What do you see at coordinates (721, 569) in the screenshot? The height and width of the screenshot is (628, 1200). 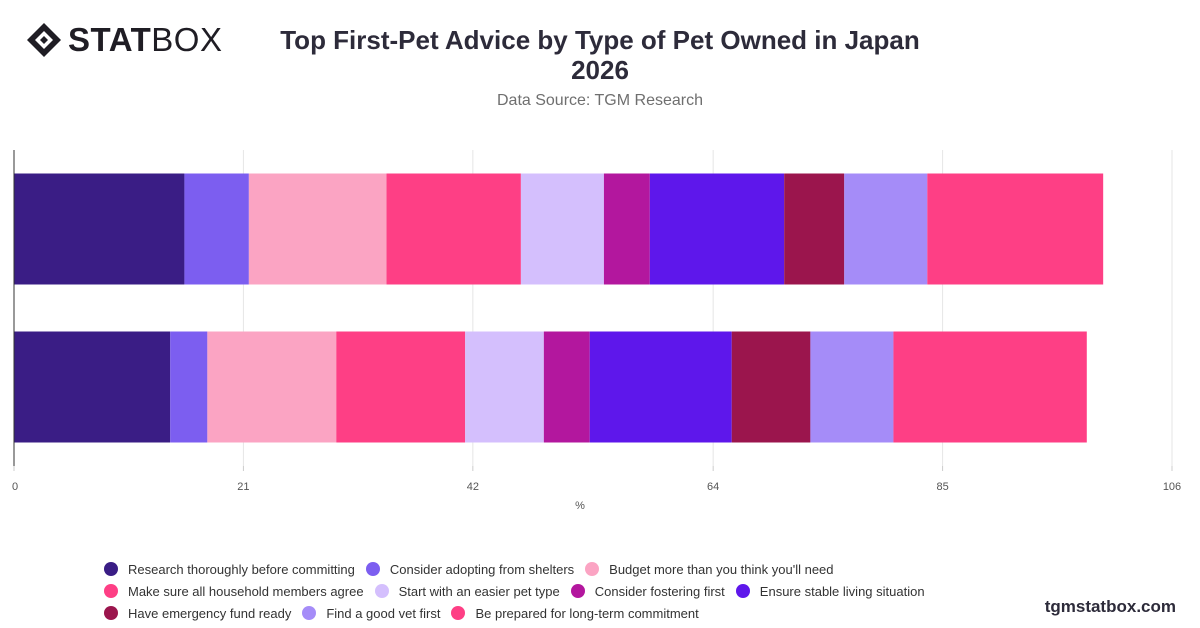 I see `legend-label: Budget more than you think you'll need` at bounding box center [721, 569].